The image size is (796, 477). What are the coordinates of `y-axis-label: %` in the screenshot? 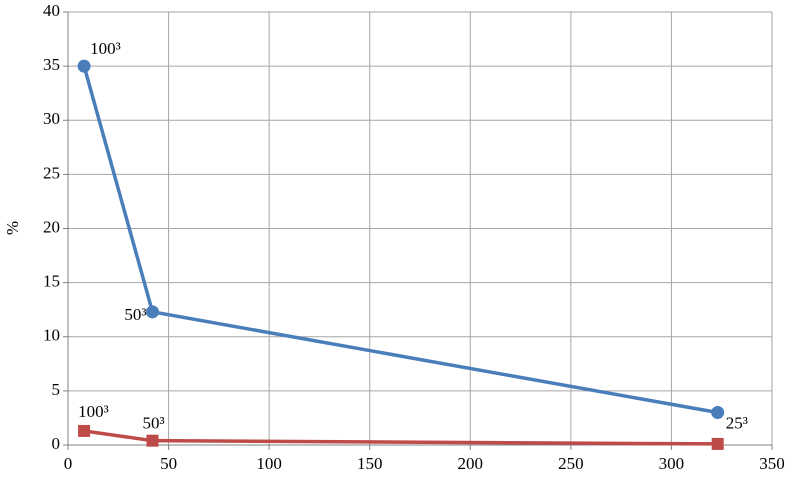 It's located at (12, 228).